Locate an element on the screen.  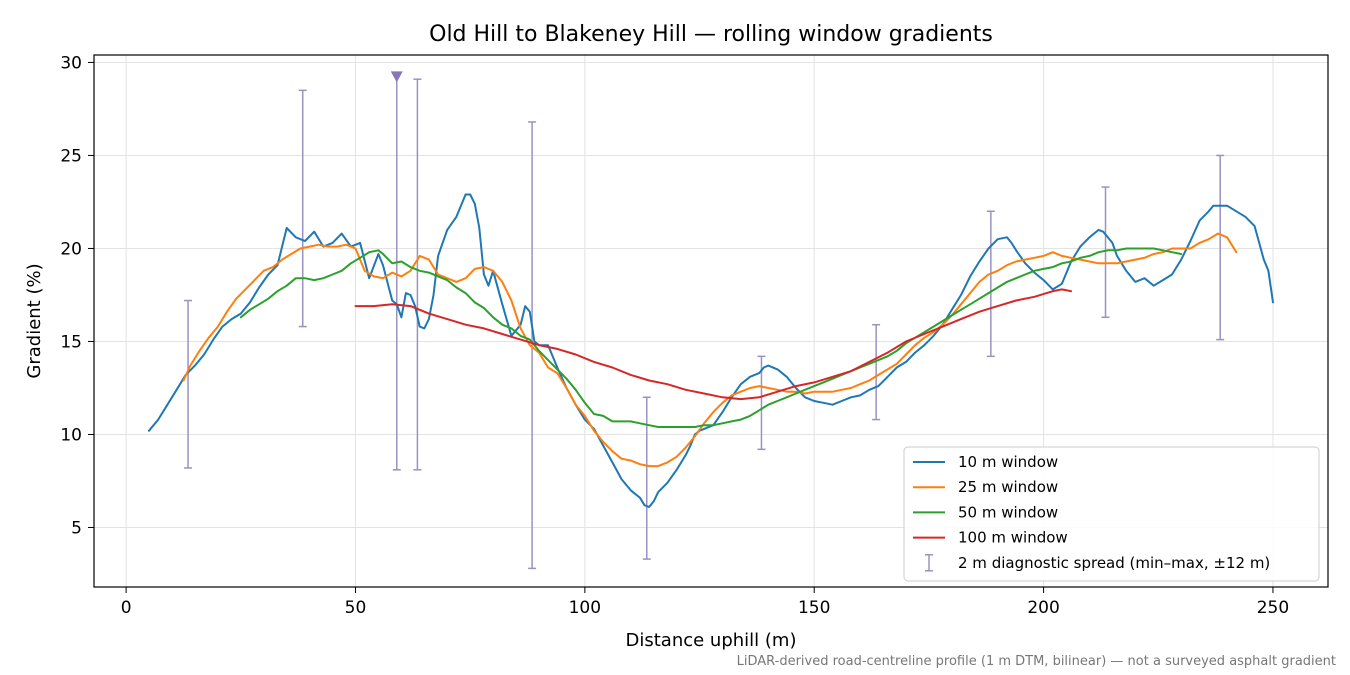
x-axis-label: Distance uphill (m) is located at coordinates (711, 640).